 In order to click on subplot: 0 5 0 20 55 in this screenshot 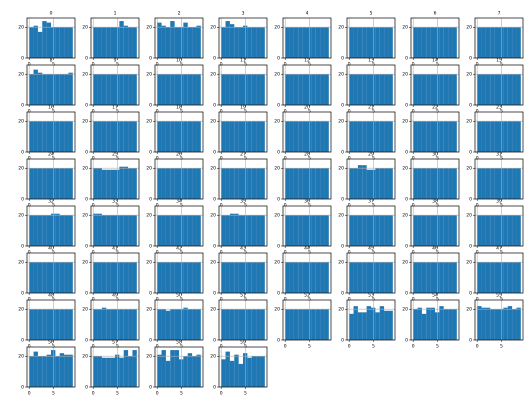, I will do `click(495, 321)`.